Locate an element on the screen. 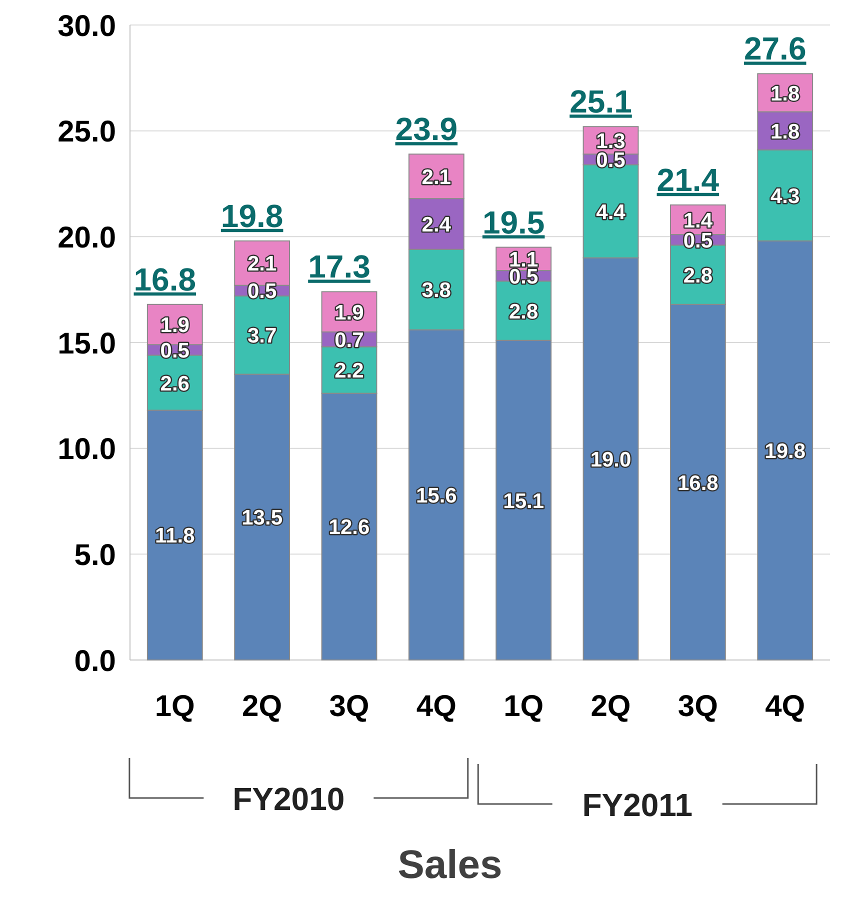 The width and height of the screenshot is (843, 898). data-label: 2.6 is located at coordinates (175, 384).